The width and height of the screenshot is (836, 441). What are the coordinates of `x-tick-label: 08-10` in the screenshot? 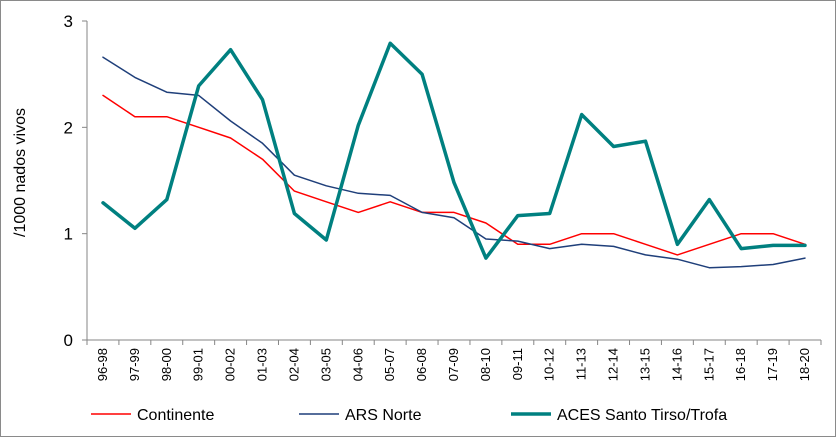 It's located at (485, 364).